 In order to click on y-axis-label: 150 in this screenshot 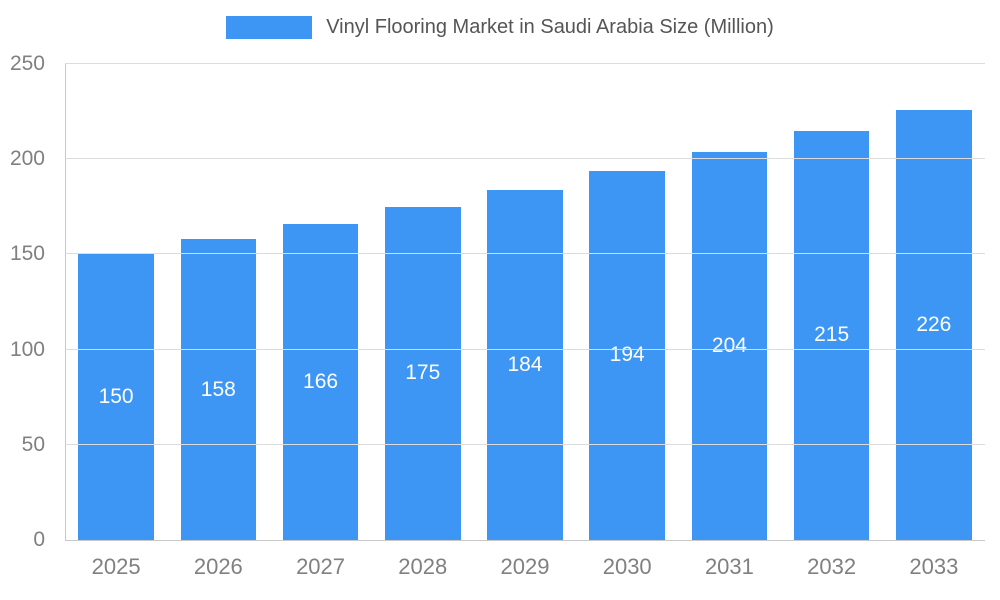, I will do `click(27, 254)`.